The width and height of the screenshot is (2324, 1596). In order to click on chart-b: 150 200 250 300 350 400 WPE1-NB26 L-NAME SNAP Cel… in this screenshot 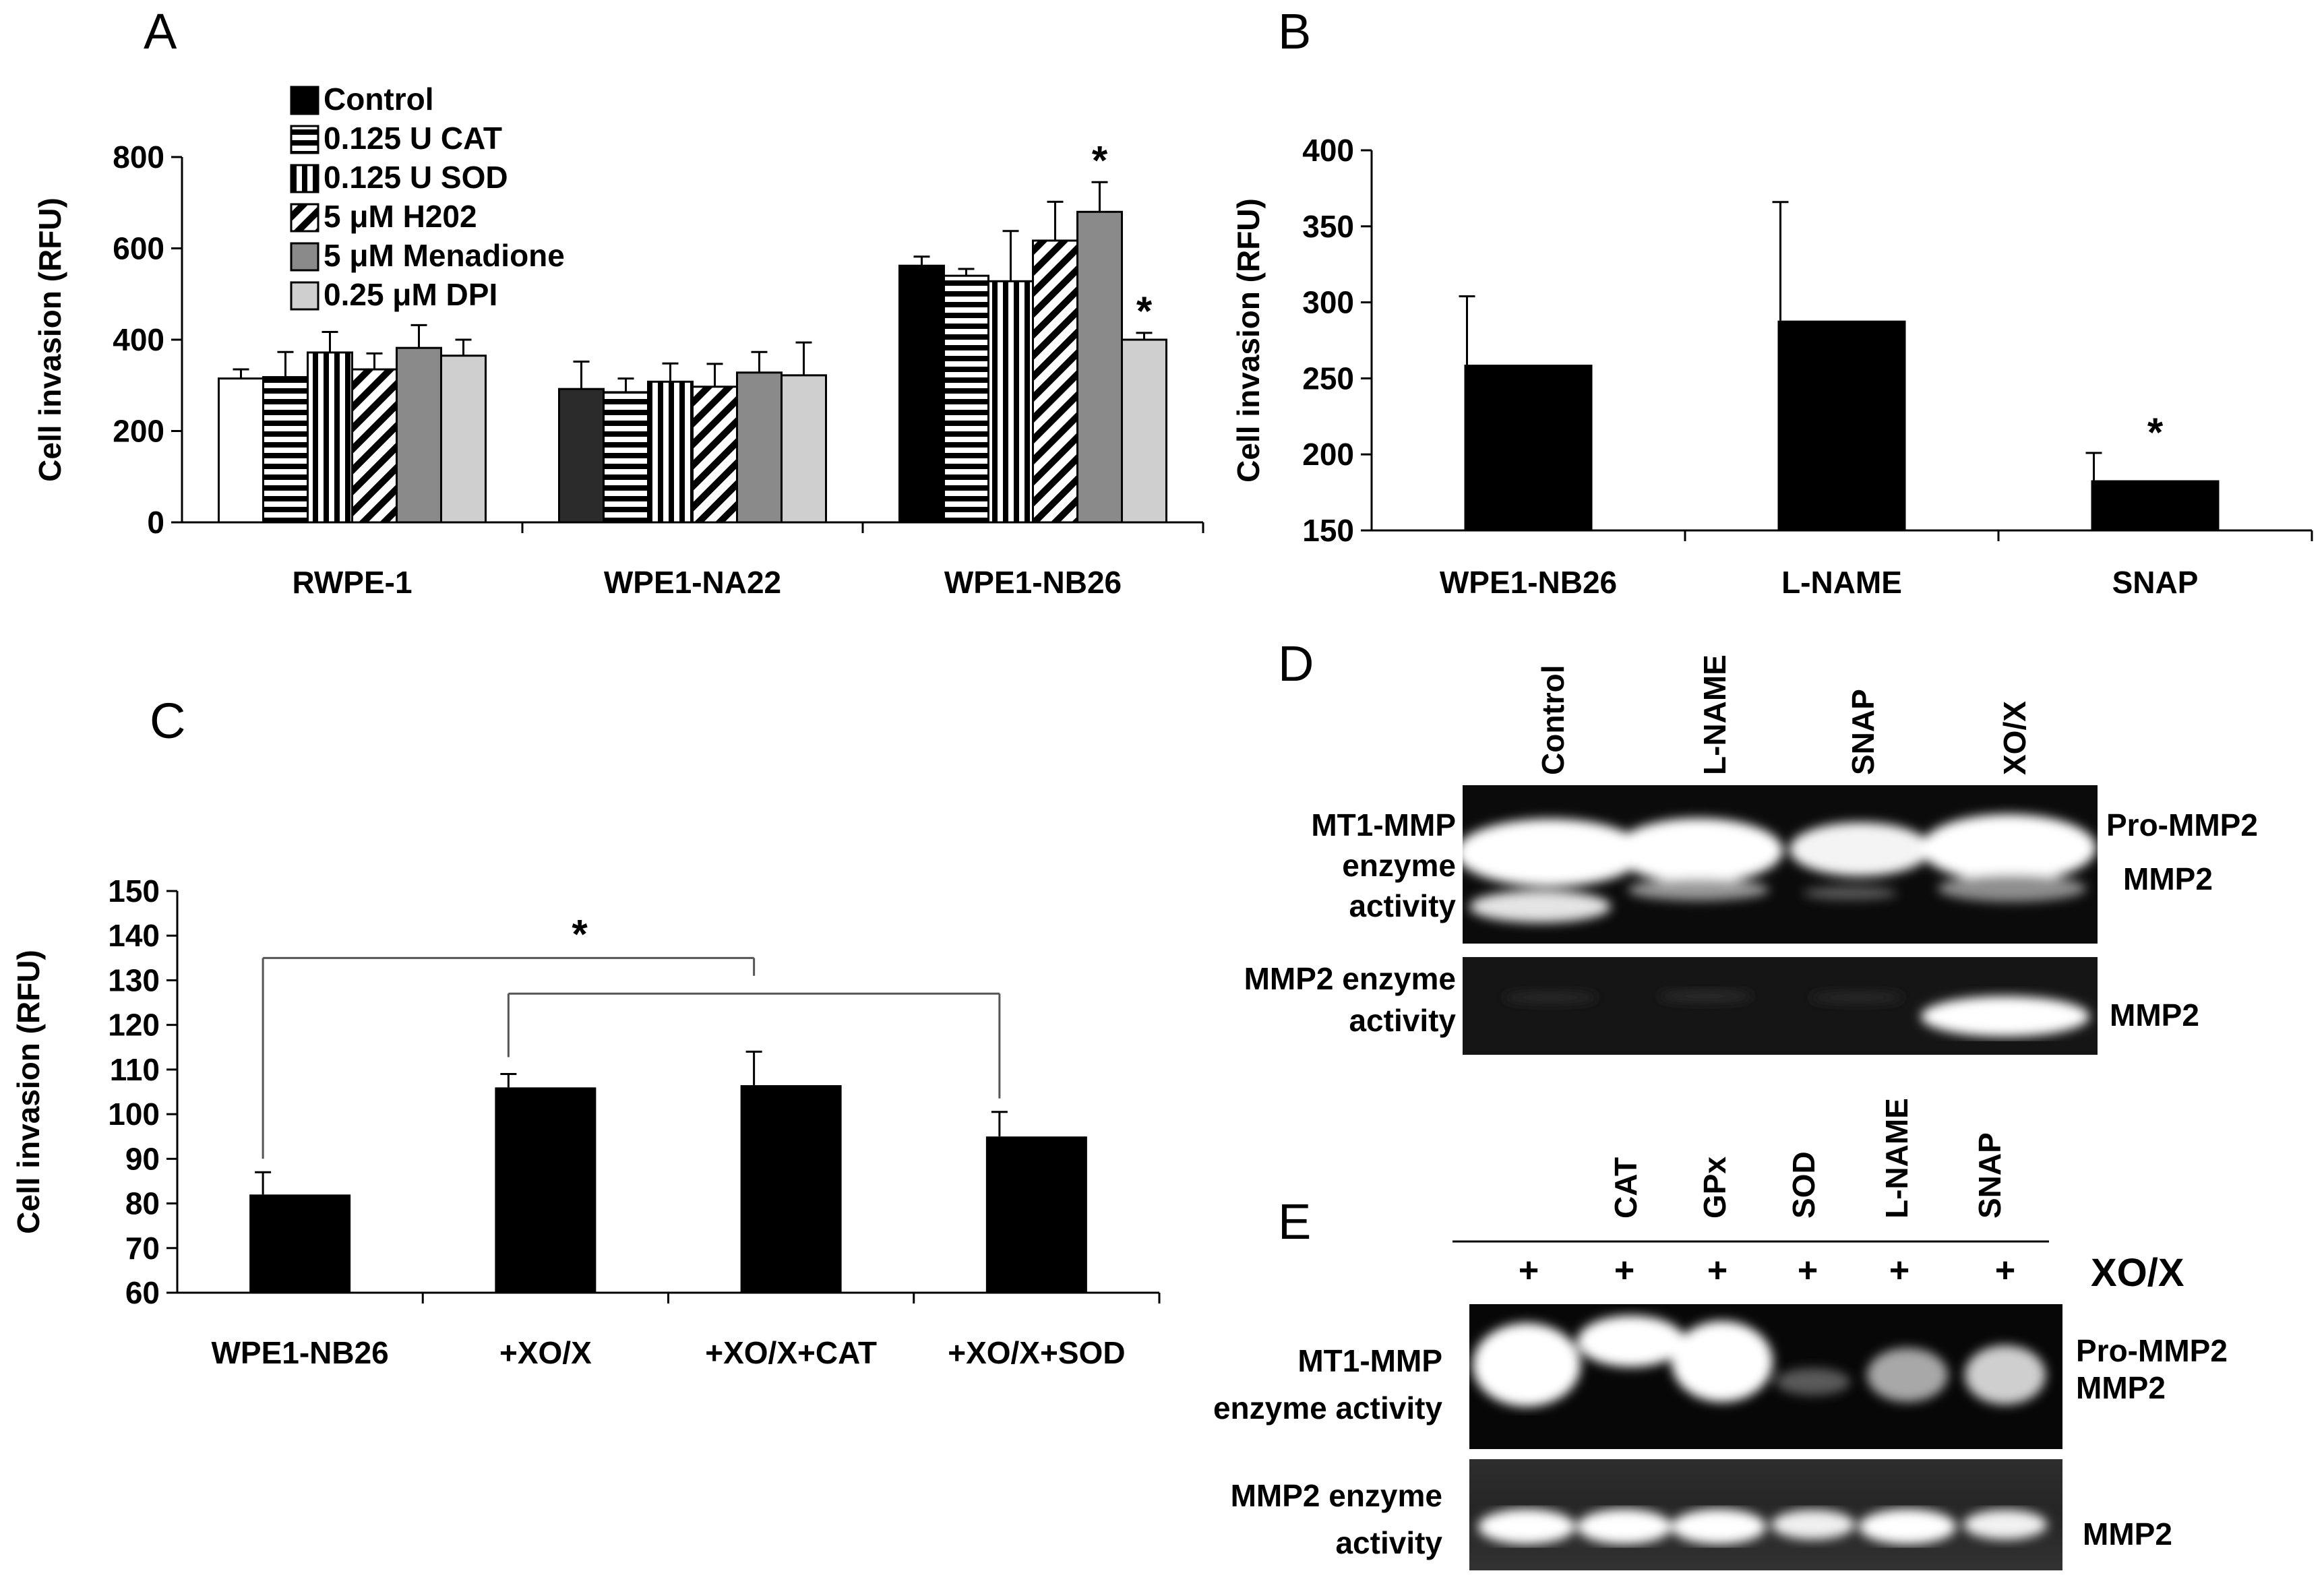, I will do `click(1772, 367)`.